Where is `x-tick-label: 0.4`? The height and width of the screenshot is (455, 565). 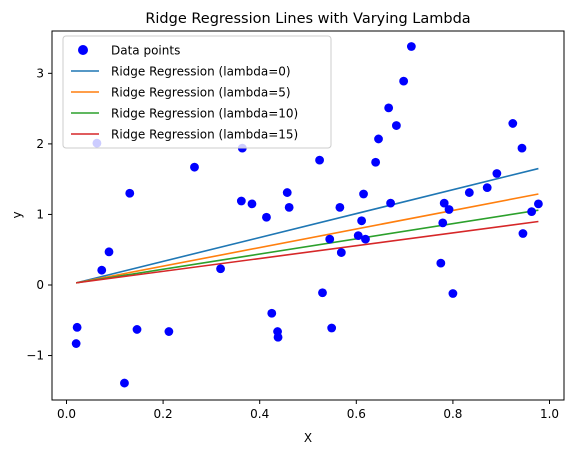 x-tick-label: 0.4 is located at coordinates (259, 414).